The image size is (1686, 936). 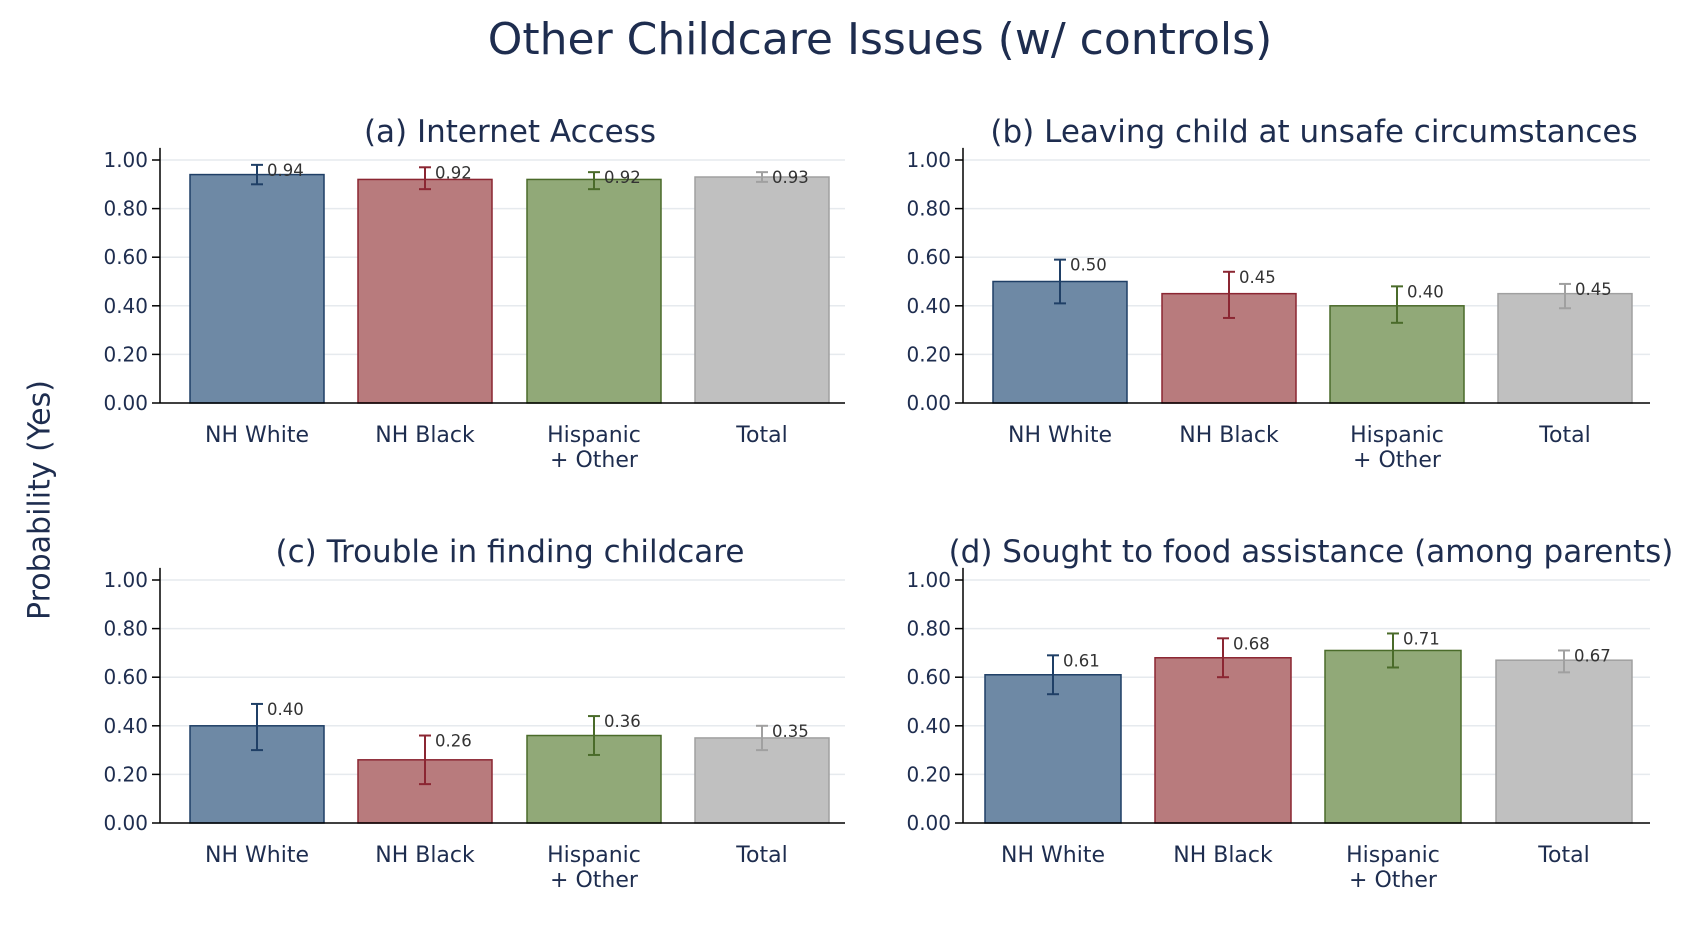 What do you see at coordinates (510, 552) in the screenshot?
I see `panel-title: (c) Trouble in finding childcare` at bounding box center [510, 552].